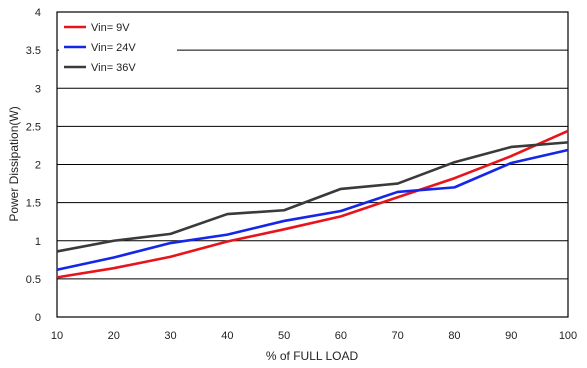 The height and width of the screenshot is (368, 587). What do you see at coordinates (227, 336) in the screenshot?
I see `x-tick-label: 40` at bounding box center [227, 336].